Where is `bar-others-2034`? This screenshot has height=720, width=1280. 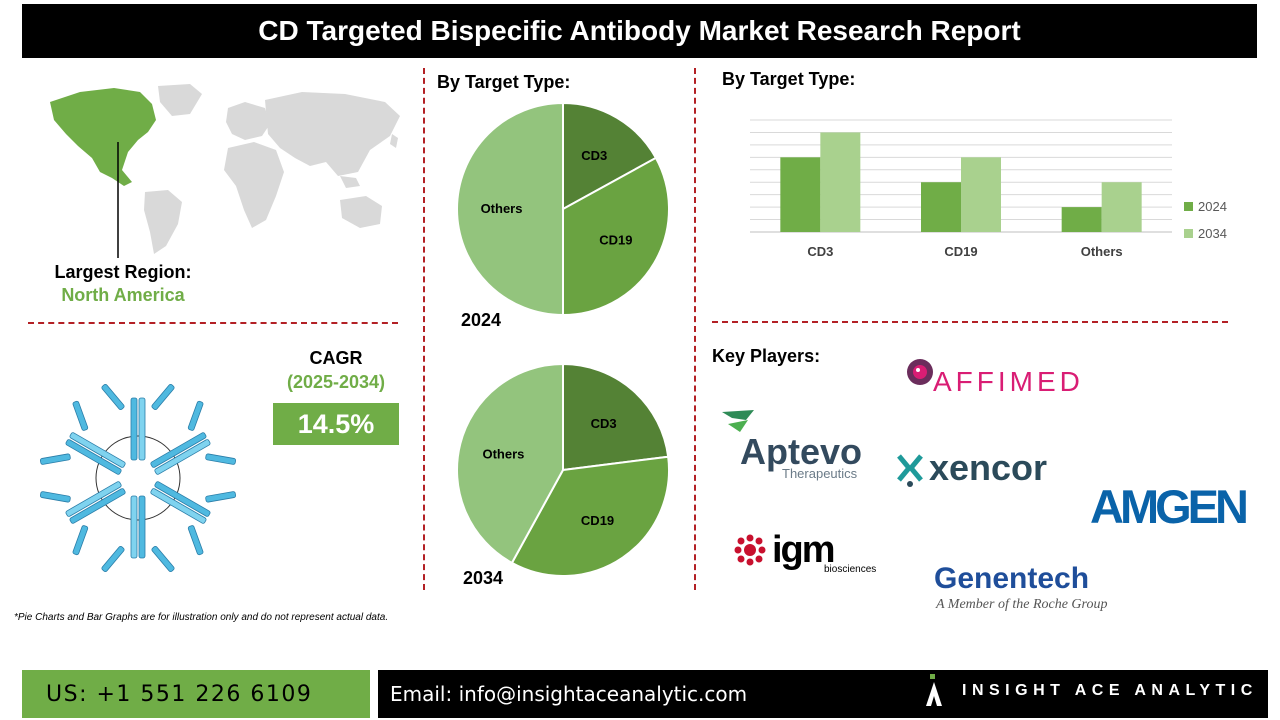 bar-others-2034 is located at coordinates (1121, 207).